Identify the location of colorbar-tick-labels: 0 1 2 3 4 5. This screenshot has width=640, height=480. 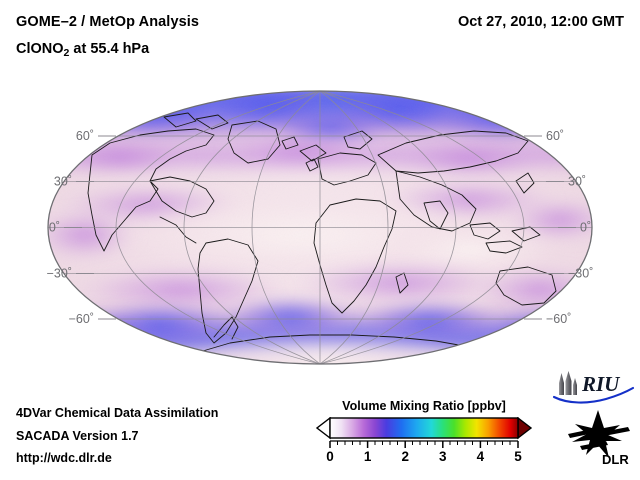
(424, 456).